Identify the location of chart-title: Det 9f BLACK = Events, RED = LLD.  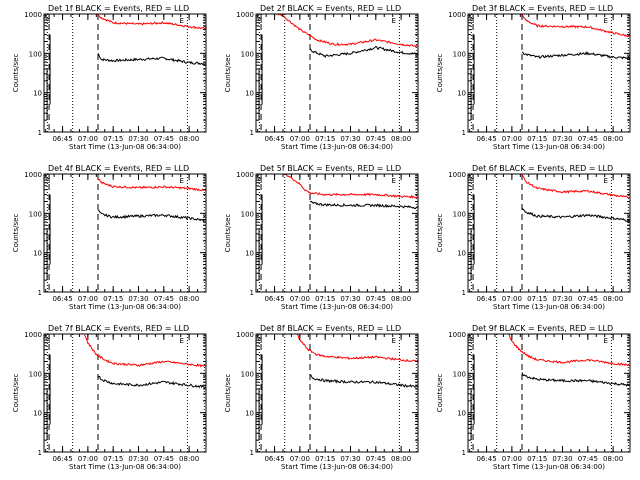
(542, 328).